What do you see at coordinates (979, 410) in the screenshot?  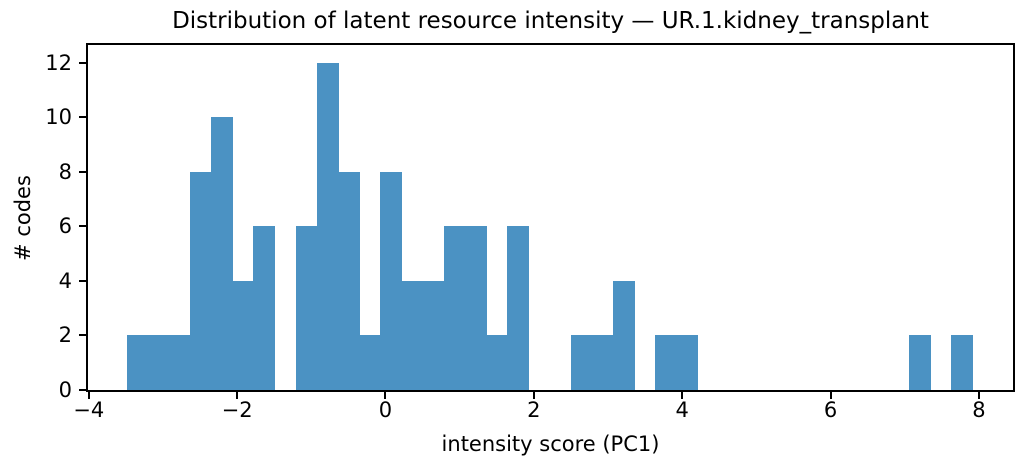 I see `x-tick-label: 8` at bounding box center [979, 410].